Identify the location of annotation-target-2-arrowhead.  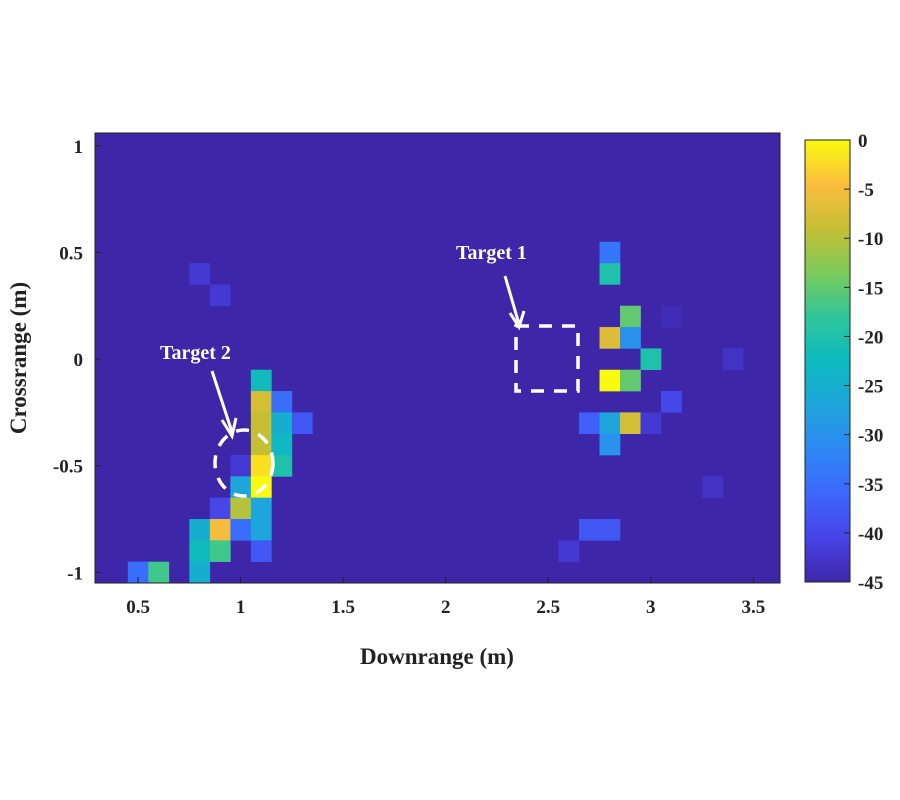
(229, 428).